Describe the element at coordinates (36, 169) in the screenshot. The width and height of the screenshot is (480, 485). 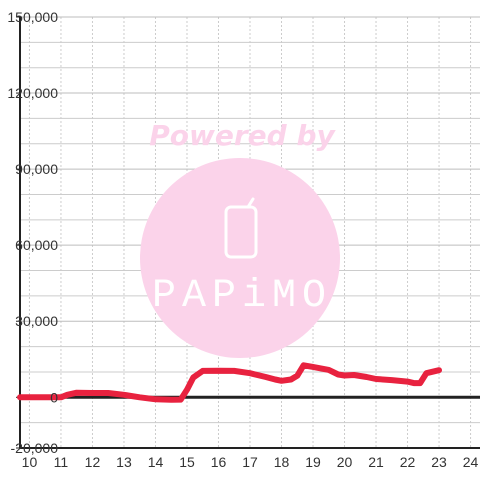
I see `y-tick-label: 90,000` at that location.